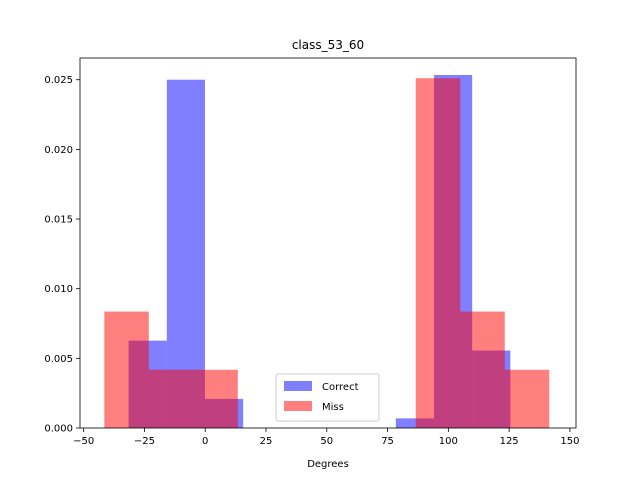 This screenshot has height=480, width=640. I want to click on x-tick-label: 125, so click(509, 441).